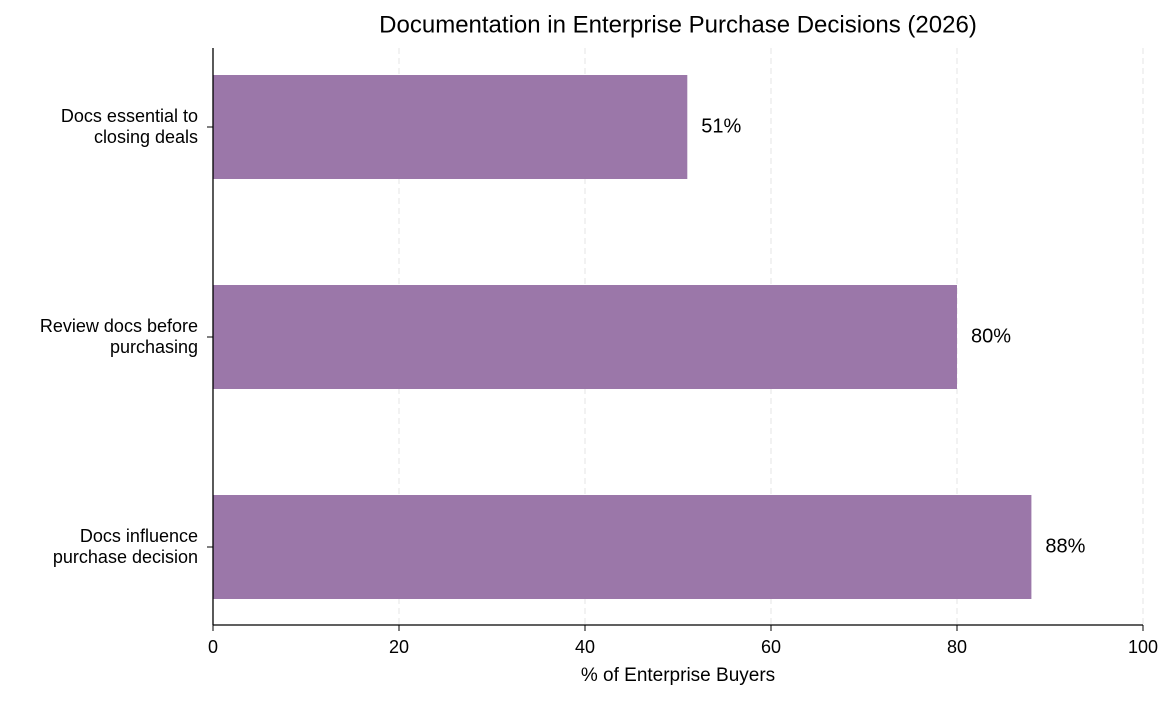 This screenshot has height=703, width=1175. I want to click on x-tick-label: 40, so click(585, 647).